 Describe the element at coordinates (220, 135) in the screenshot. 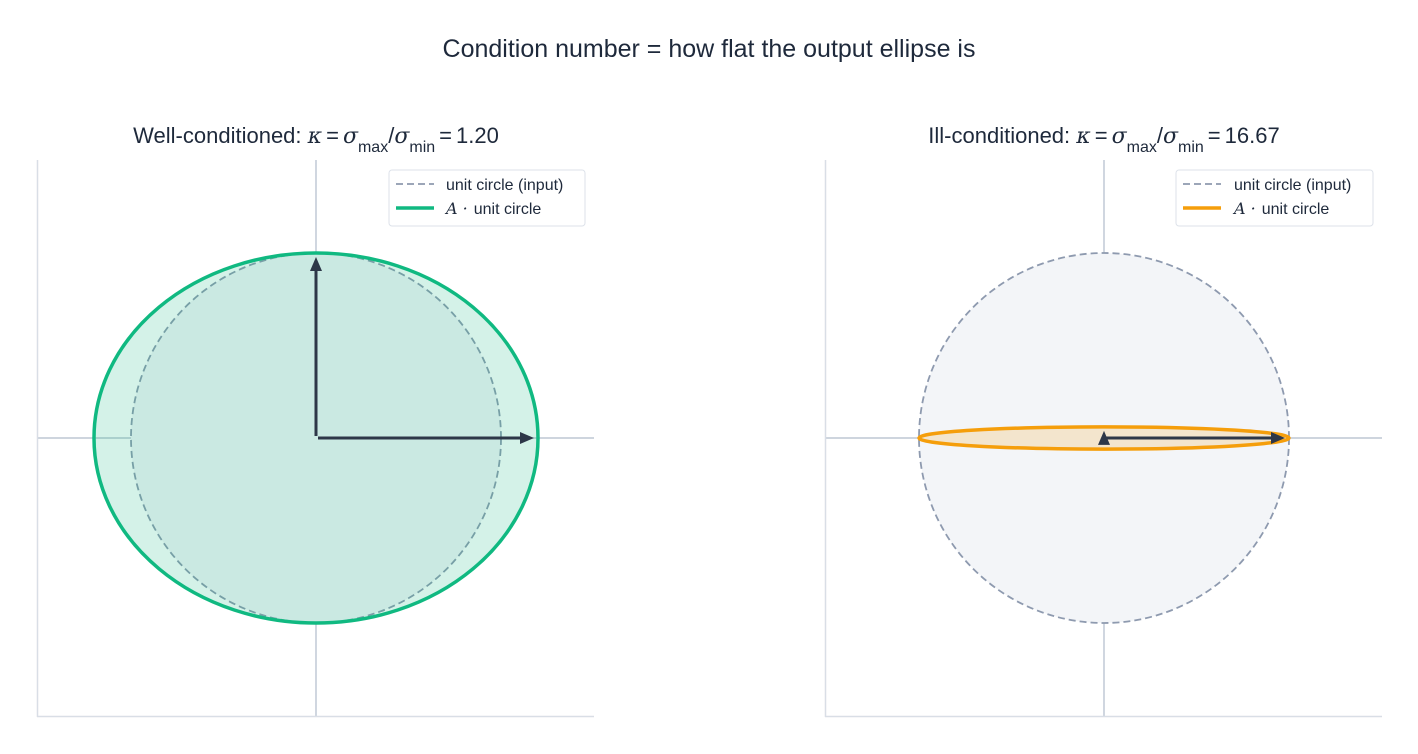

I see `title-prefix: Well-conditioned:` at that location.